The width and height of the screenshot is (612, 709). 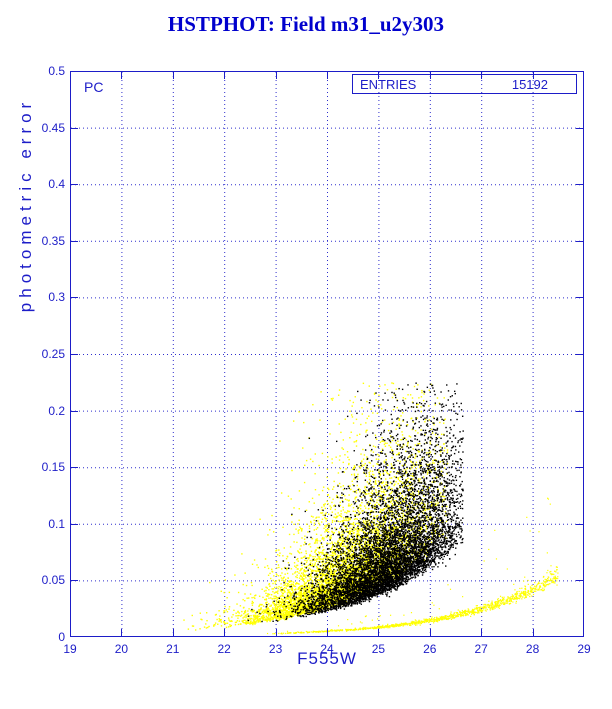 I want to click on y-tick-label: 0.5, so click(x=56, y=71).